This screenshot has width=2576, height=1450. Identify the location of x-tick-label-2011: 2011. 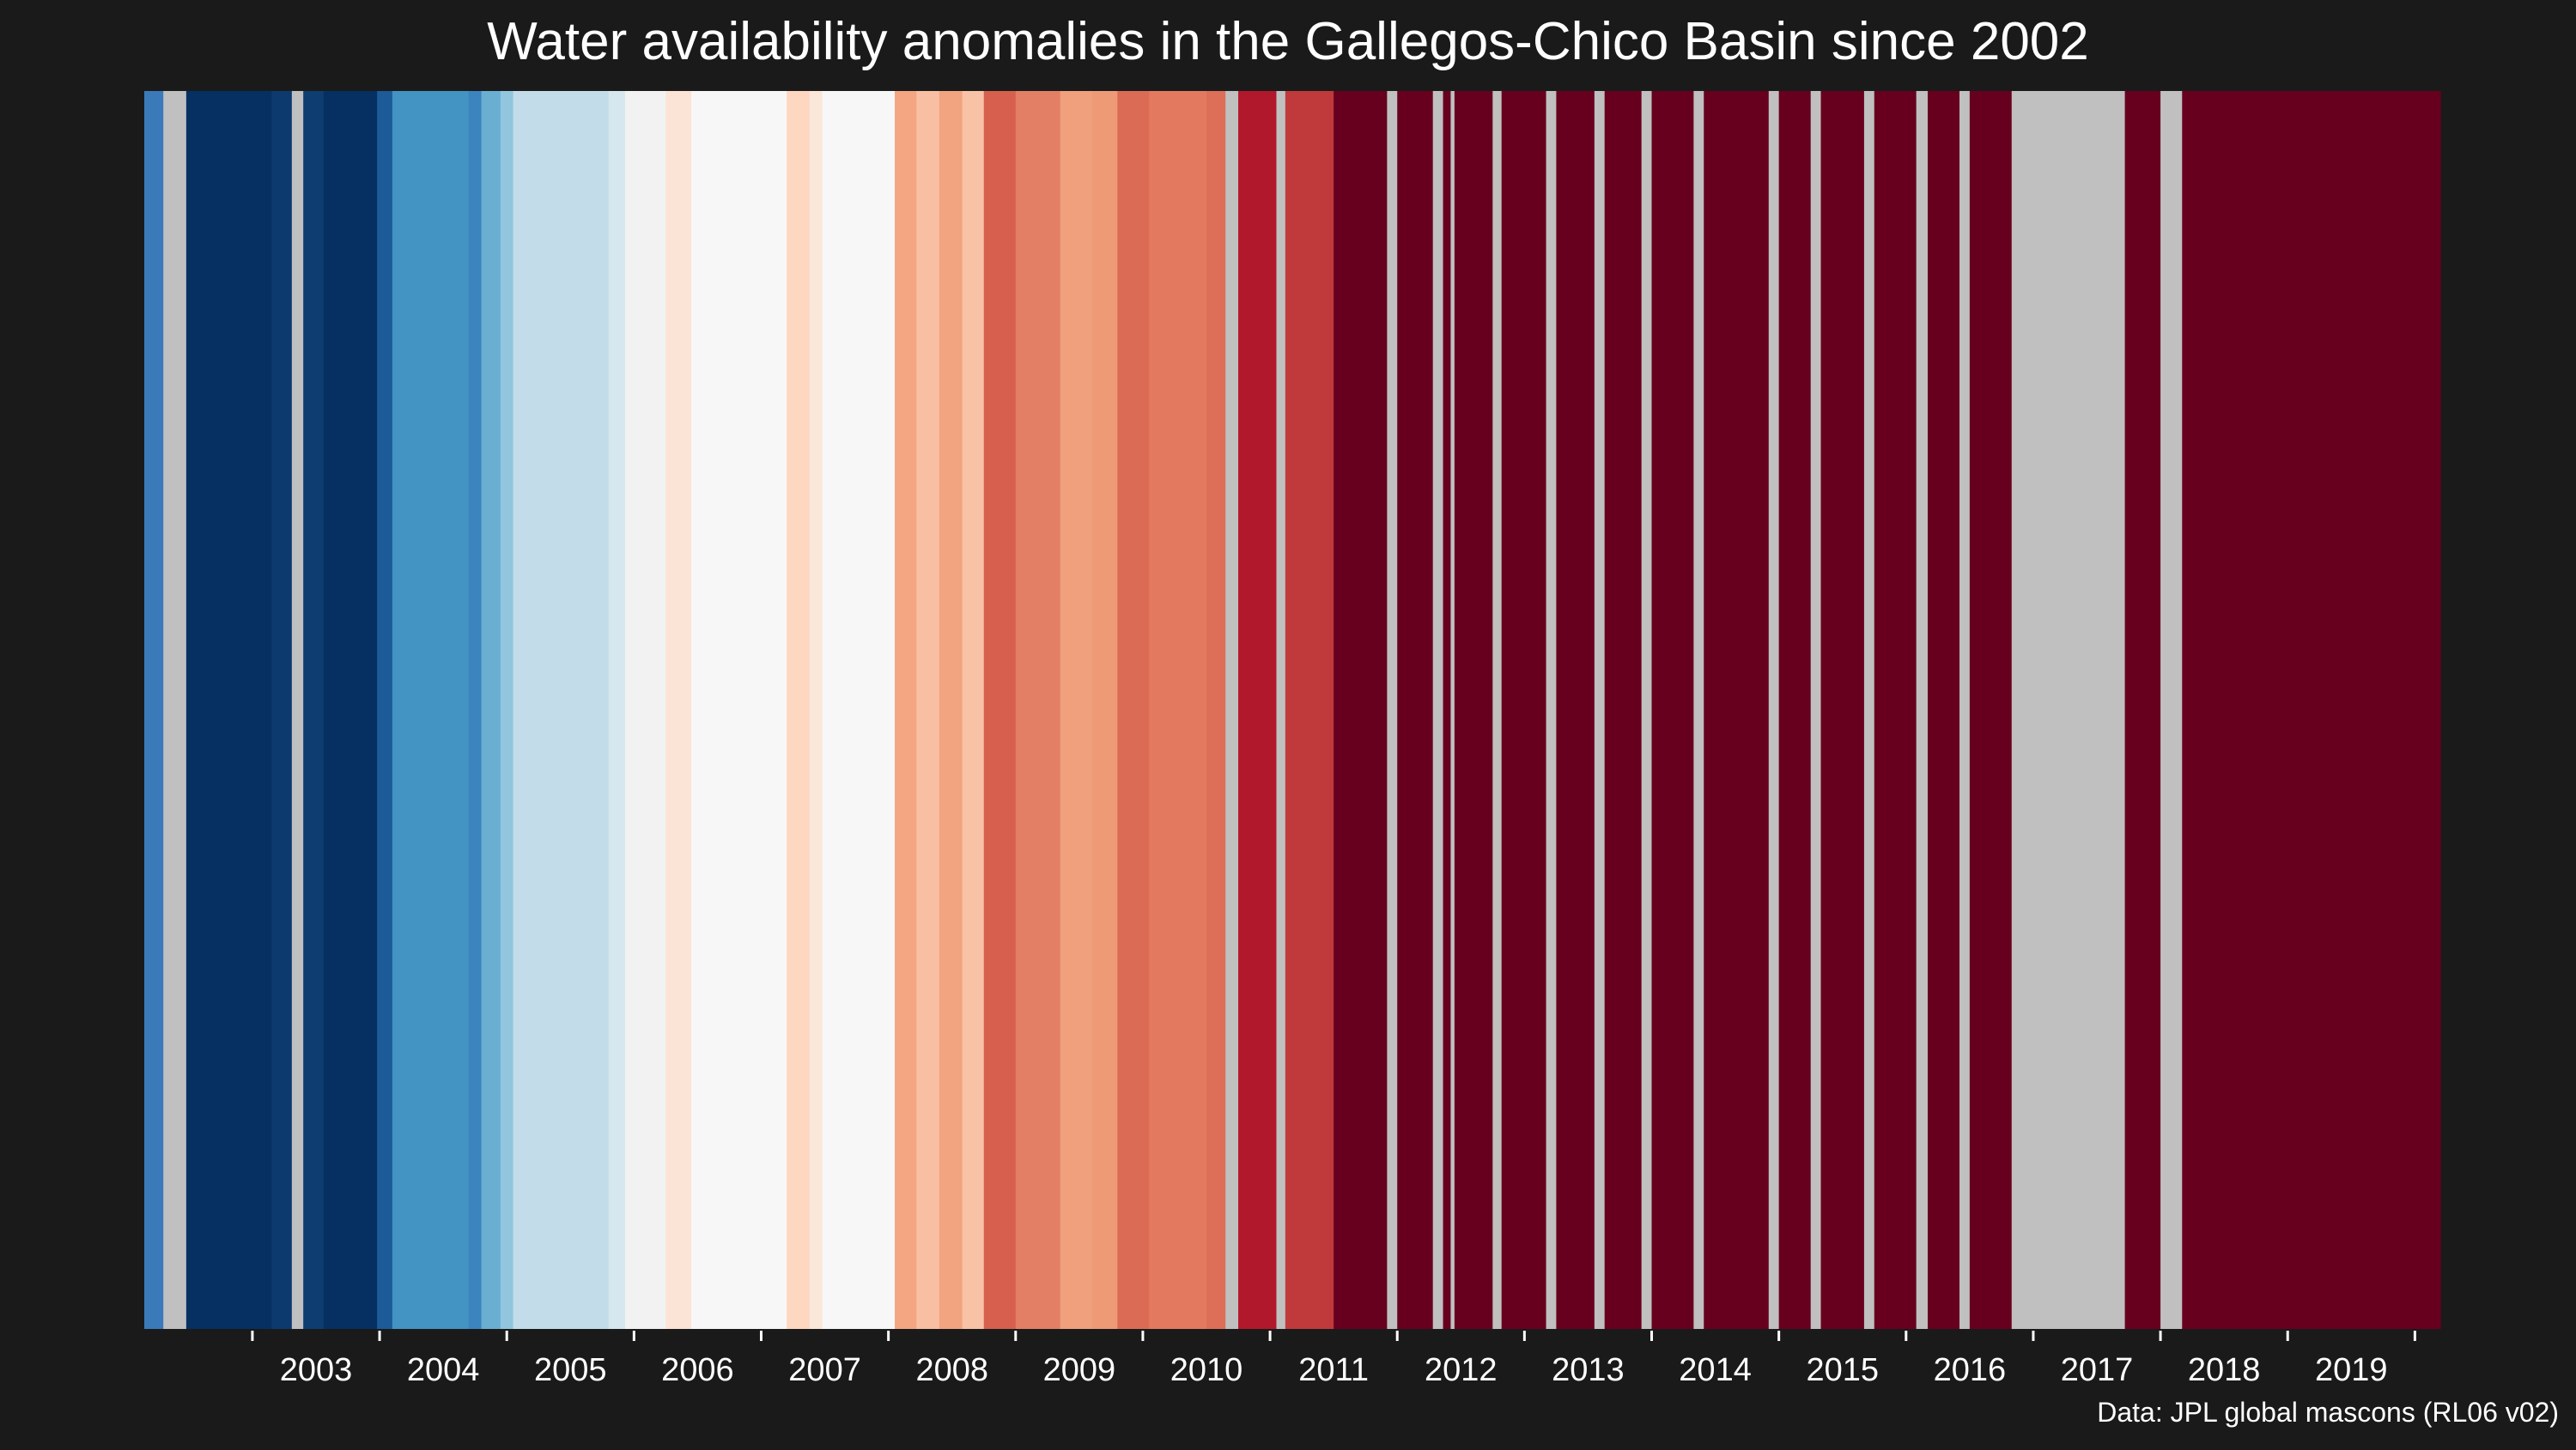
(1334, 1370).